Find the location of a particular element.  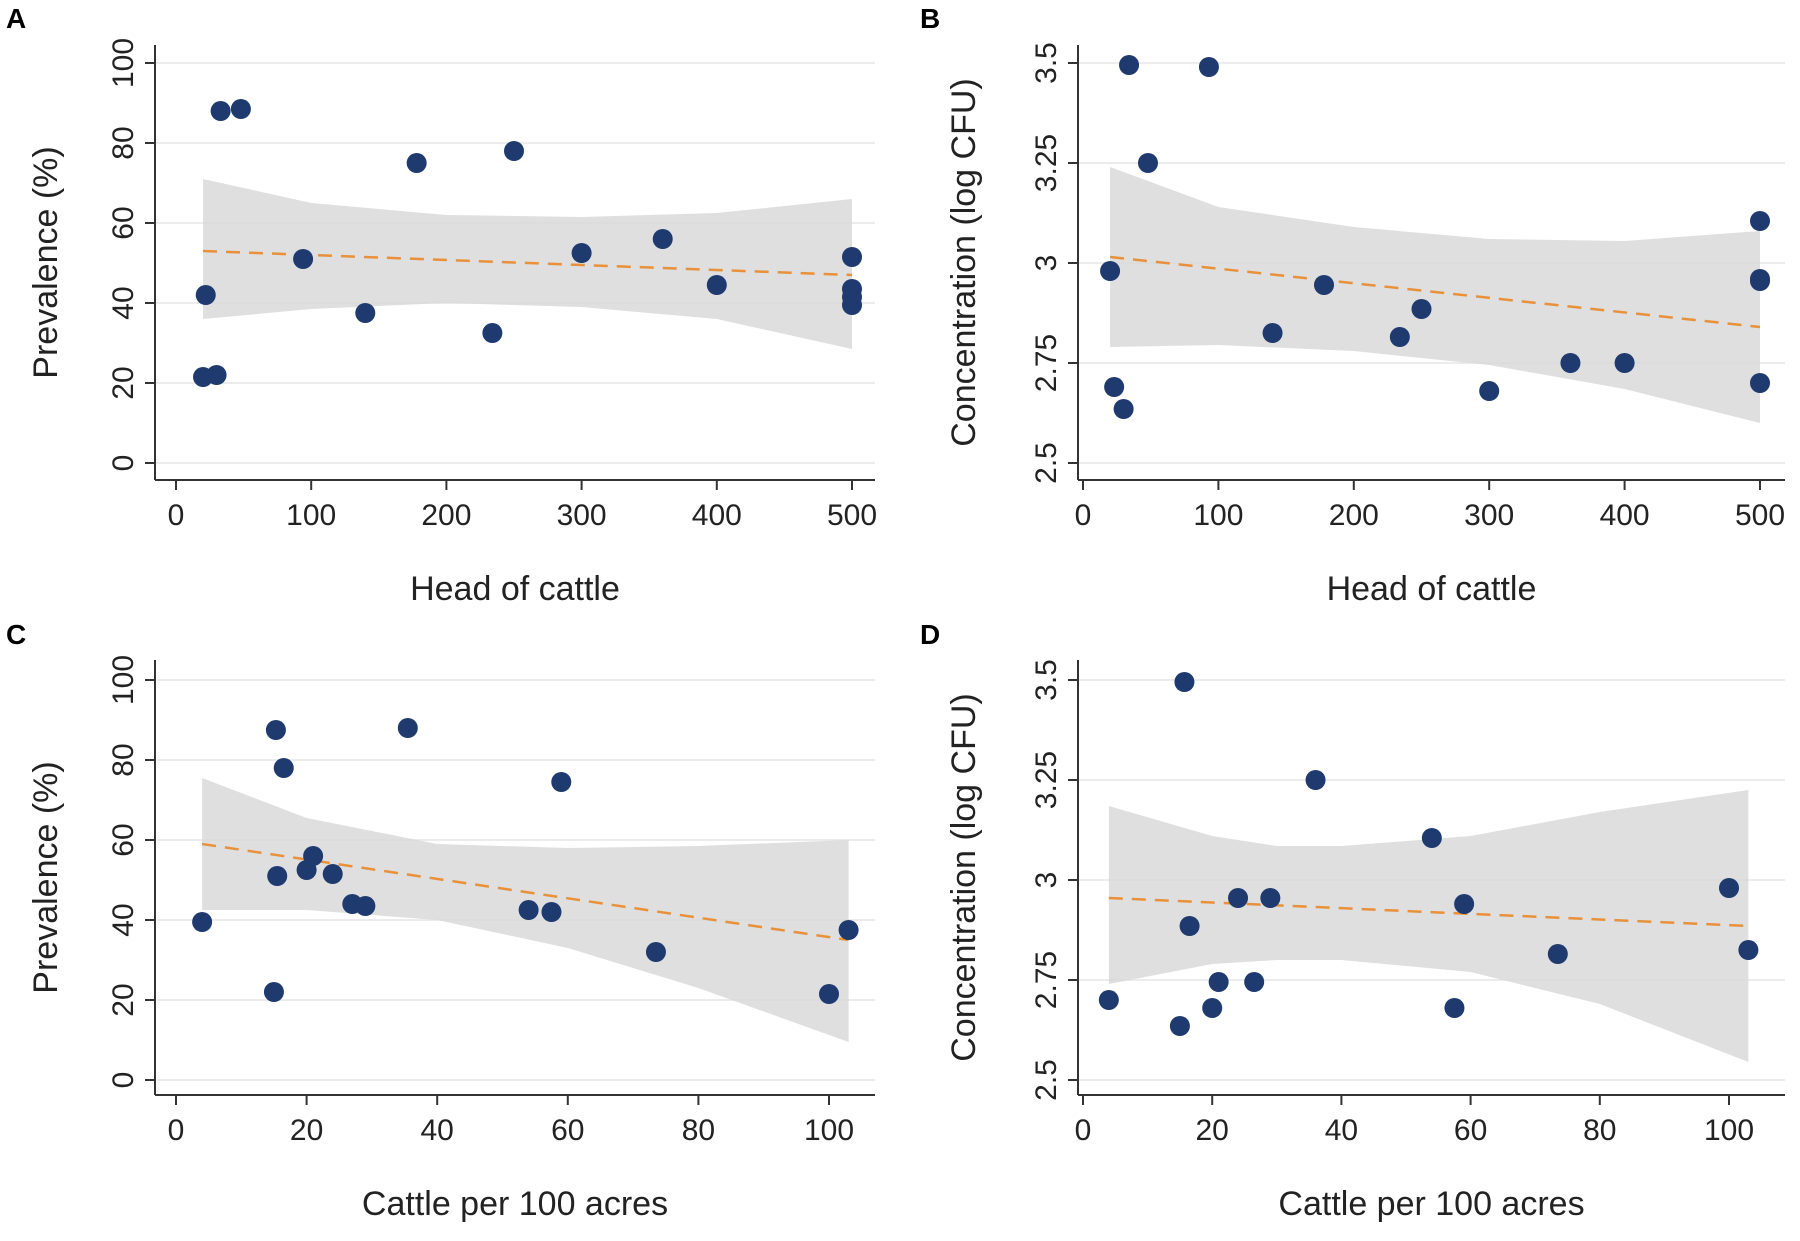

panel-letter: A is located at coordinates (16, 18).